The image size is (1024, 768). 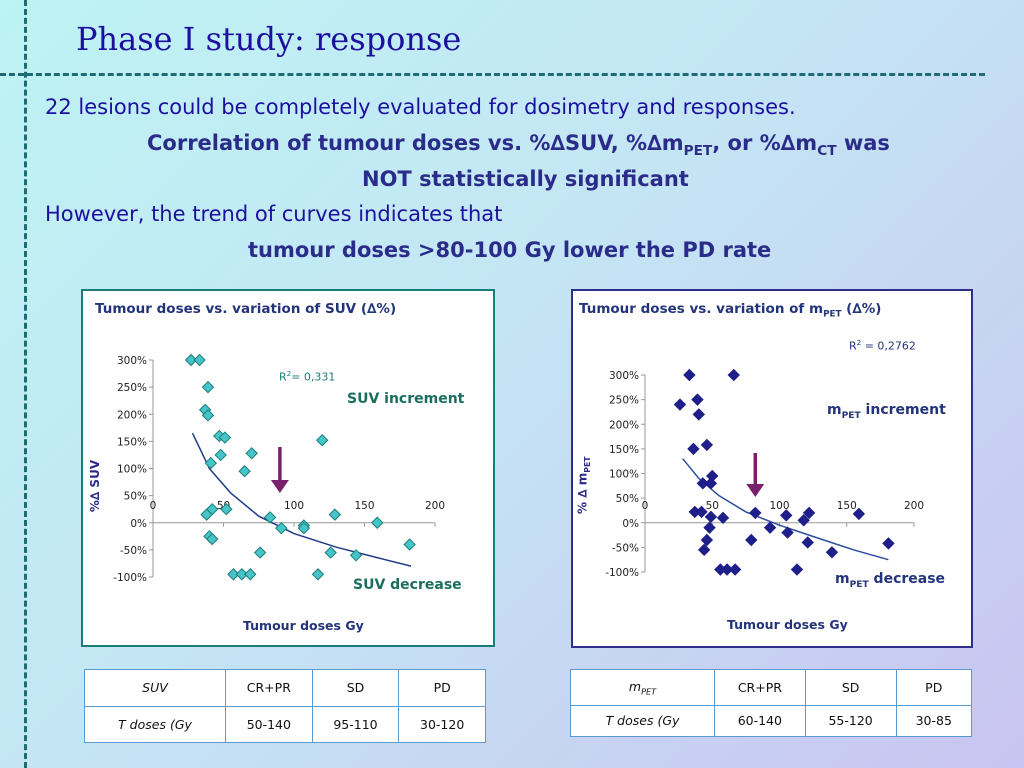 I want to click on top-dashed-divider, so click(x=492, y=74).